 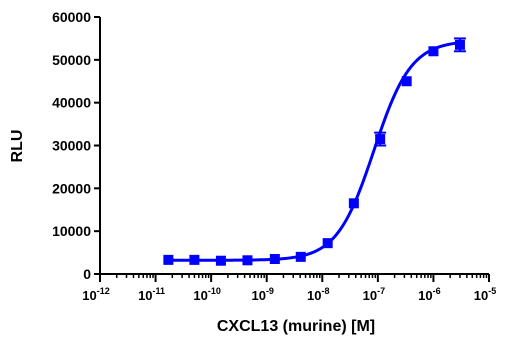 What do you see at coordinates (289, 288) in the screenshot?
I see `x-axis-ticks: 10⁻¹² 10⁻¹¹ 10⁻¹⁰ 10⁻⁹ 10⁻⁸ 10⁻⁷ 10⁻⁶ 10⁻⁵` at bounding box center [289, 288].